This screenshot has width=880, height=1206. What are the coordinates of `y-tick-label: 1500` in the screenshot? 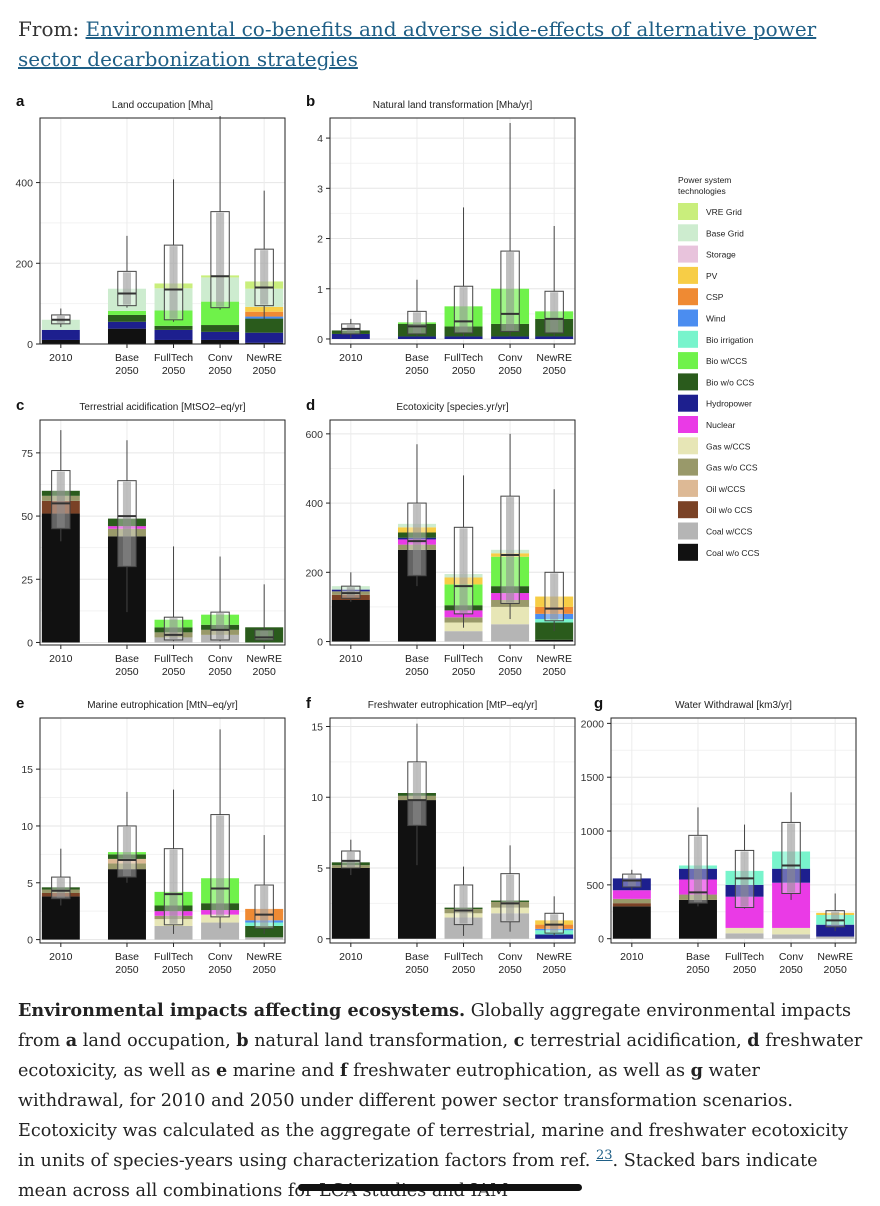 It's located at (593, 778).